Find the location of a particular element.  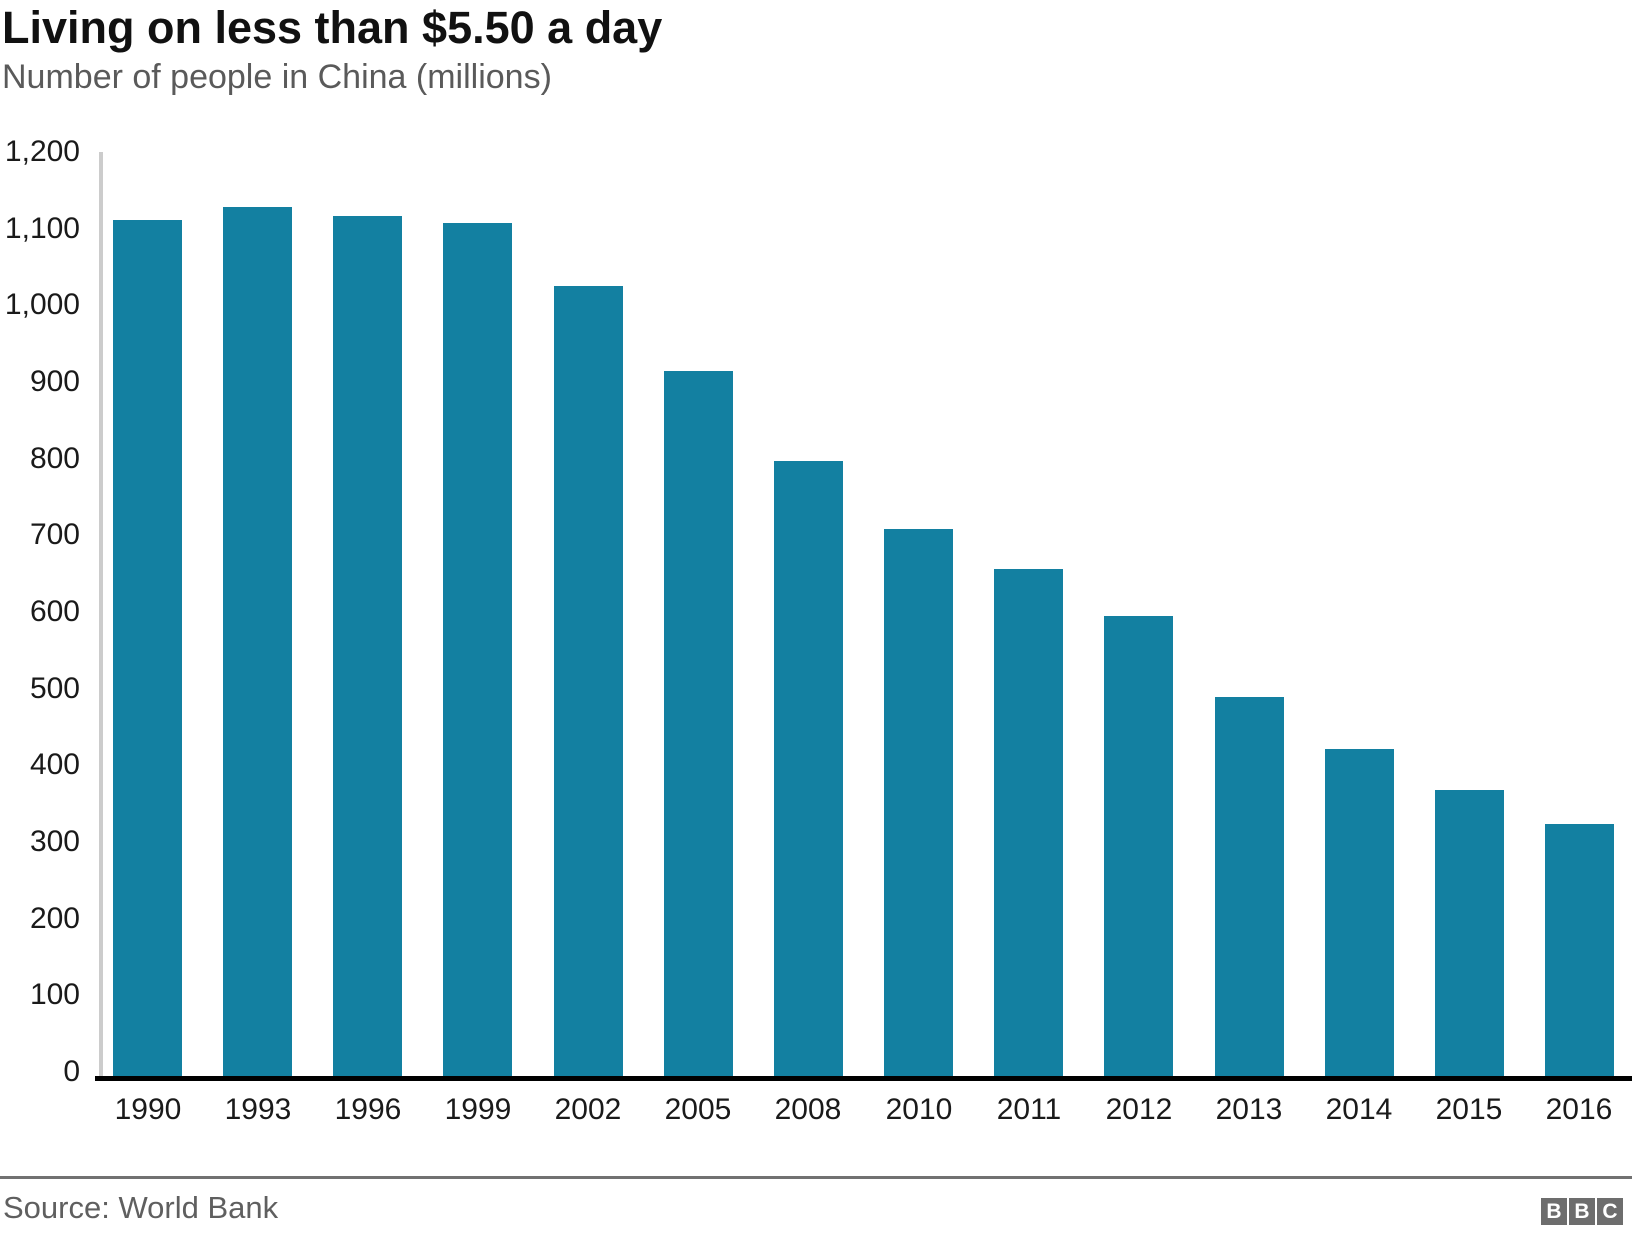

x-tick-label-1996: 1996 is located at coordinates (368, 1109).